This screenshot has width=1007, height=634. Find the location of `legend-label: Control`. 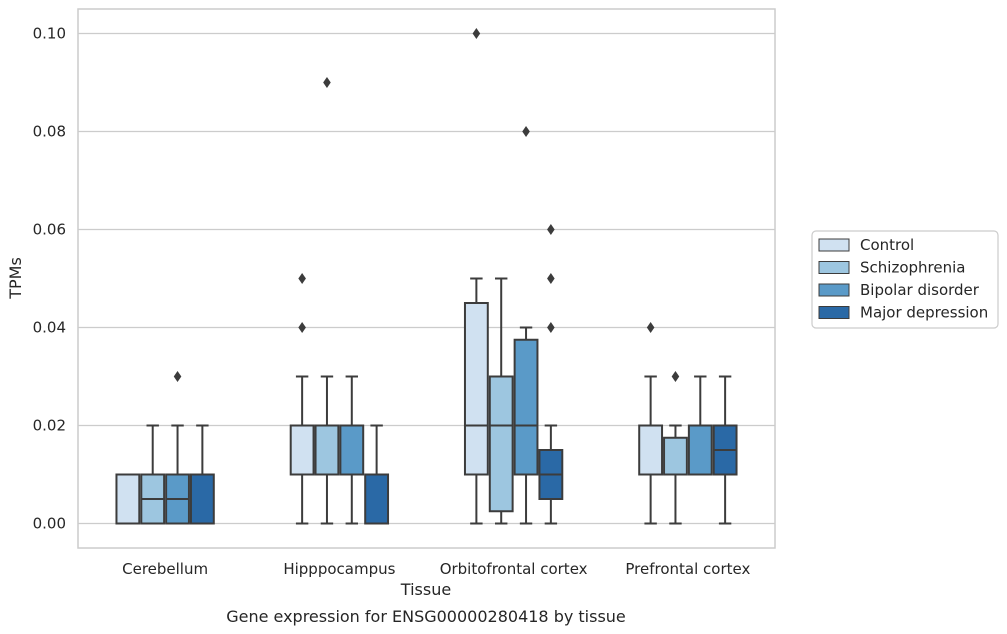

legend-label: Control is located at coordinates (887, 245).